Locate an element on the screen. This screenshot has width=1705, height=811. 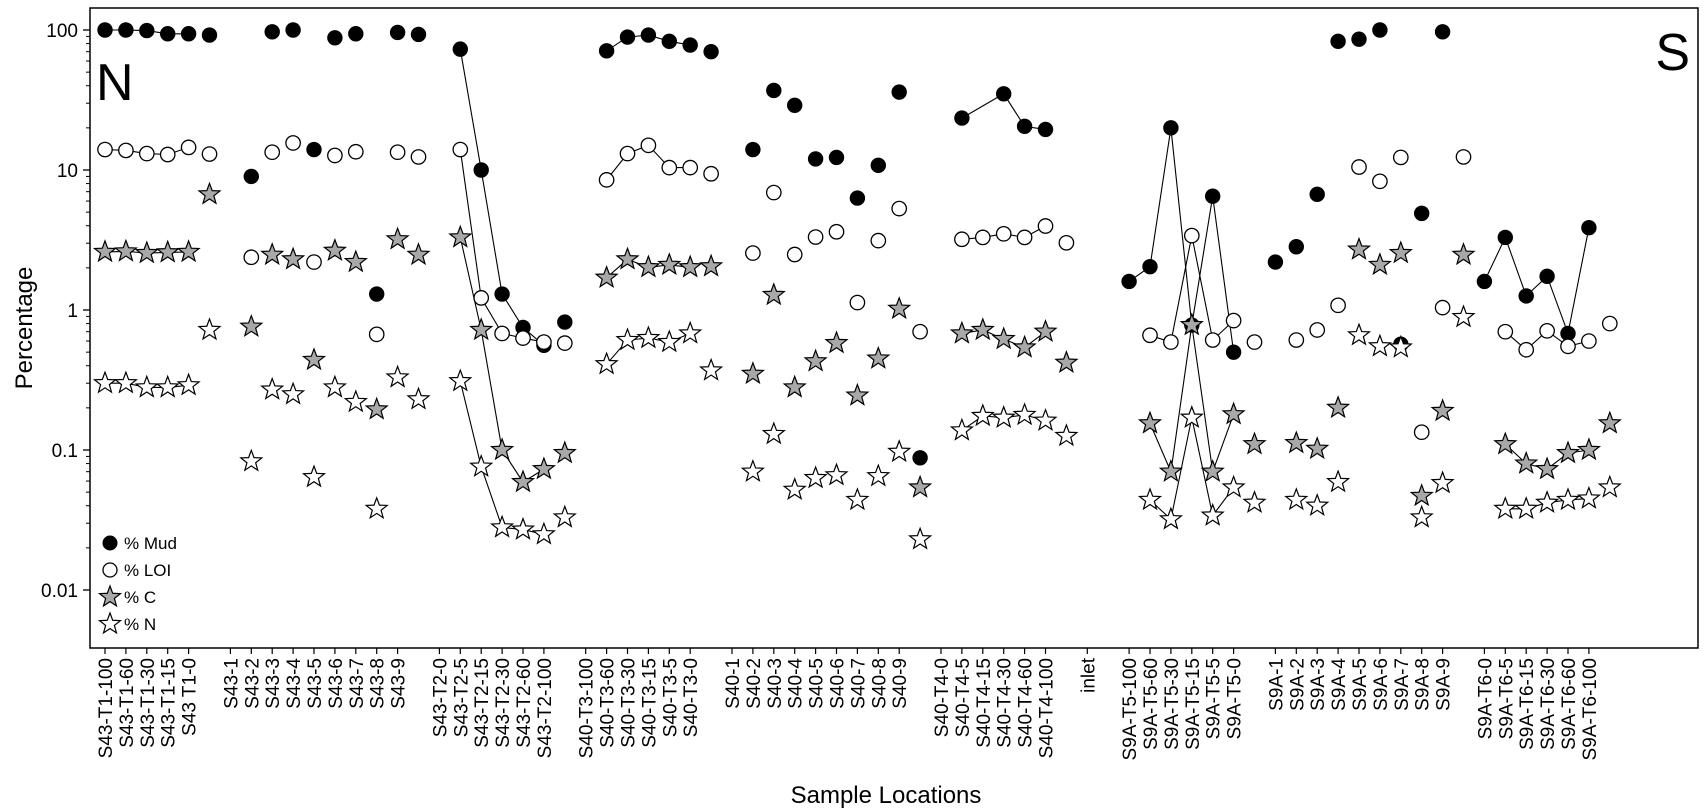
x-tick-label: S40-1 is located at coordinates (733, 683).